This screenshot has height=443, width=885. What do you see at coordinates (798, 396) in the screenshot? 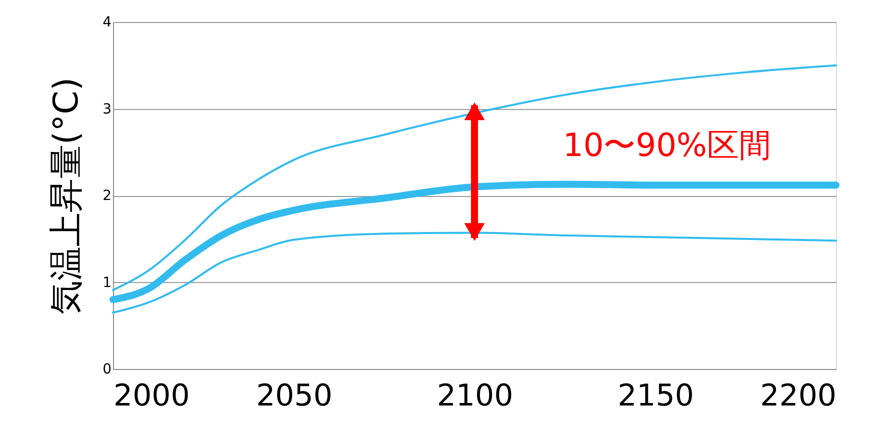
I see `x-tick-label: 2200` at bounding box center [798, 396].